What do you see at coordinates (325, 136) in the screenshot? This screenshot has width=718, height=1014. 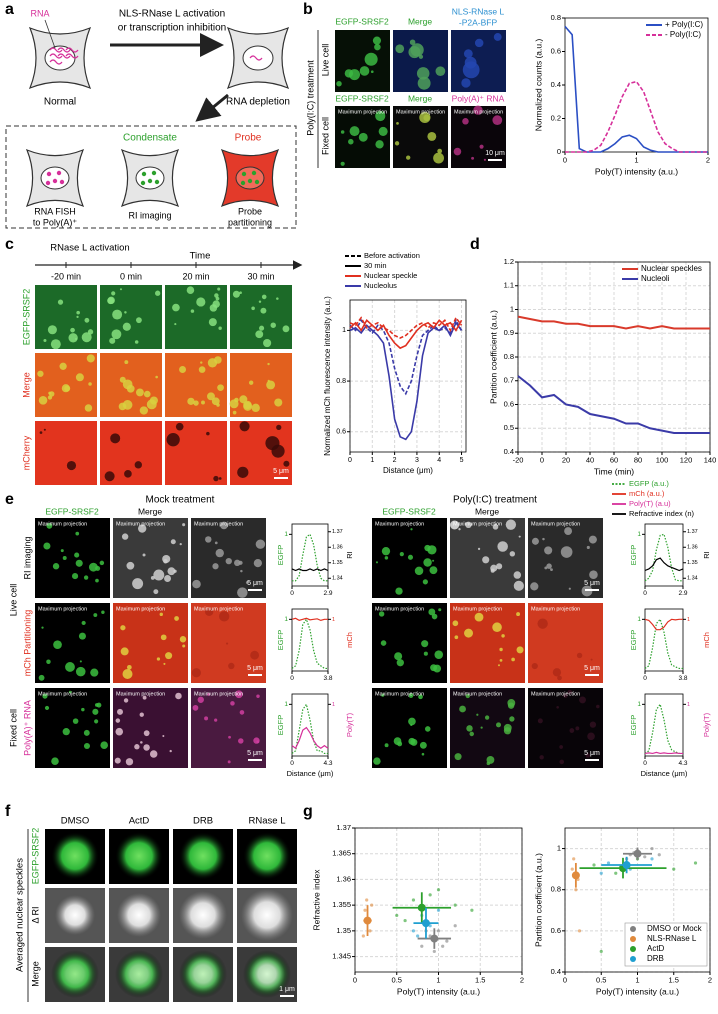 I see `label: Fixed cell` at bounding box center [325, 136].